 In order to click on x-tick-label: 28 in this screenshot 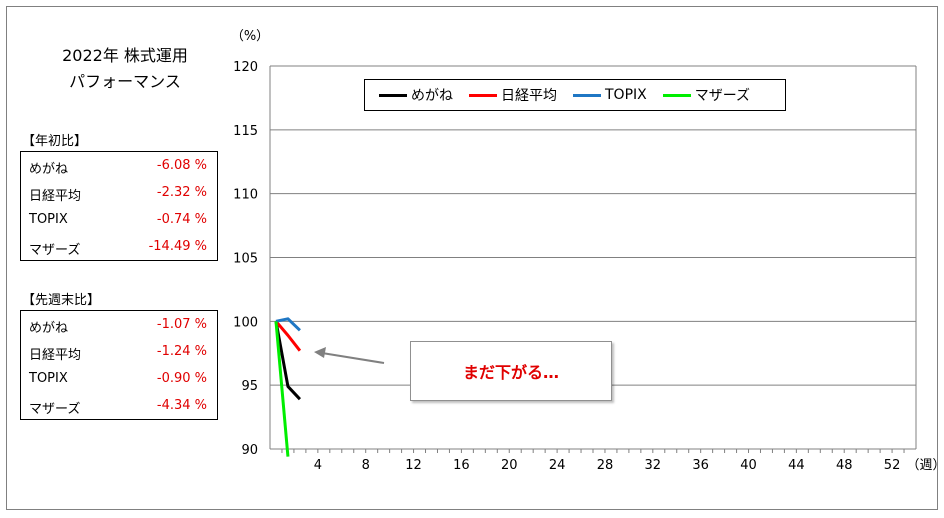, I will do `click(605, 465)`.